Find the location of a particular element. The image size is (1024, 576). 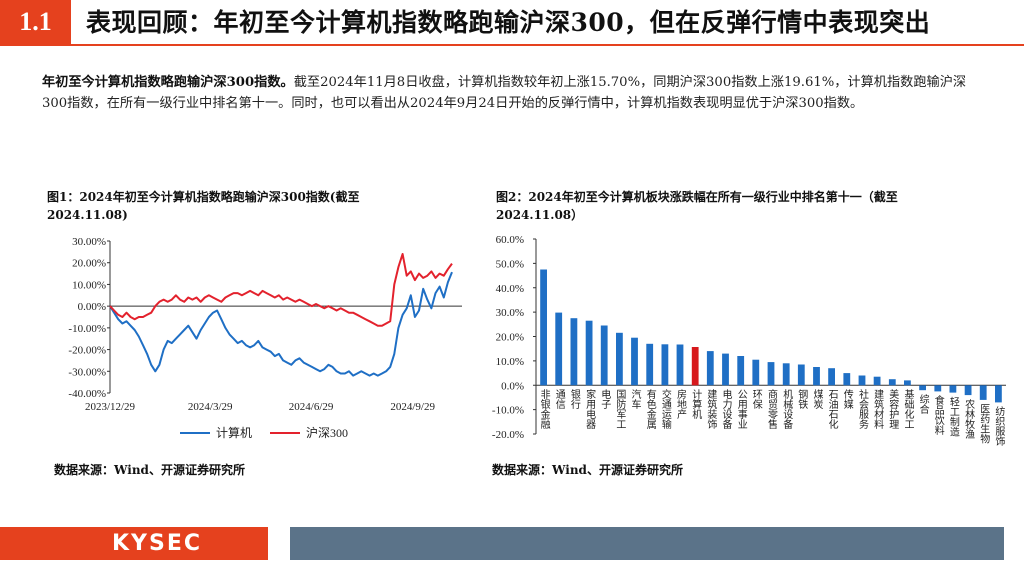

category-label: 汽车 is located at coordinates (635, 399).